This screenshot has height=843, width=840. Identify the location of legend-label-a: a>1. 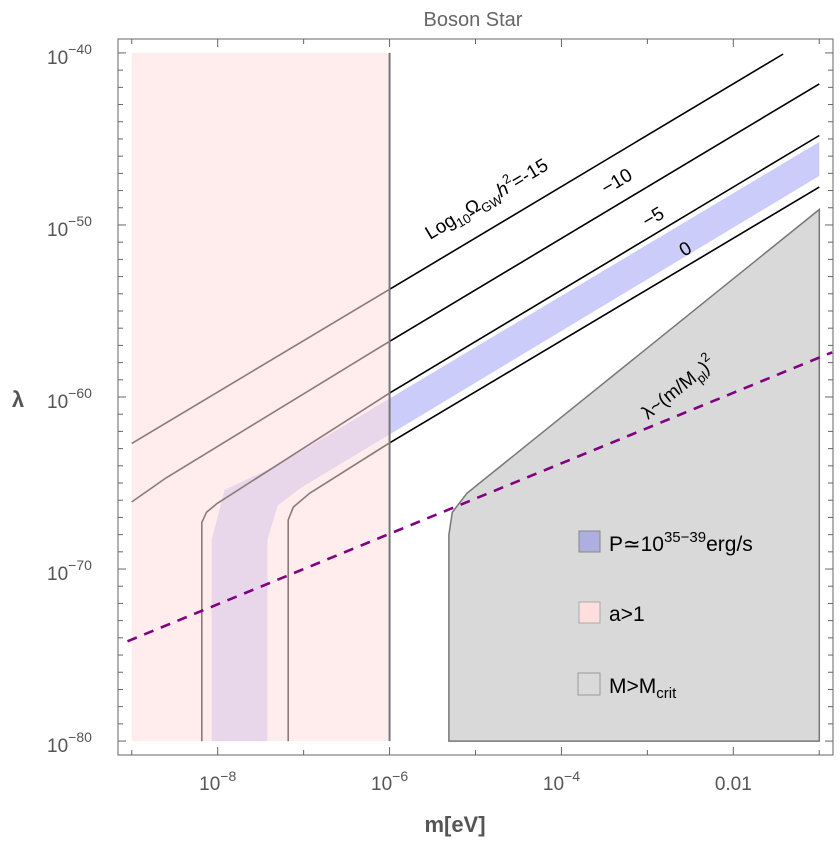
(627, 614).